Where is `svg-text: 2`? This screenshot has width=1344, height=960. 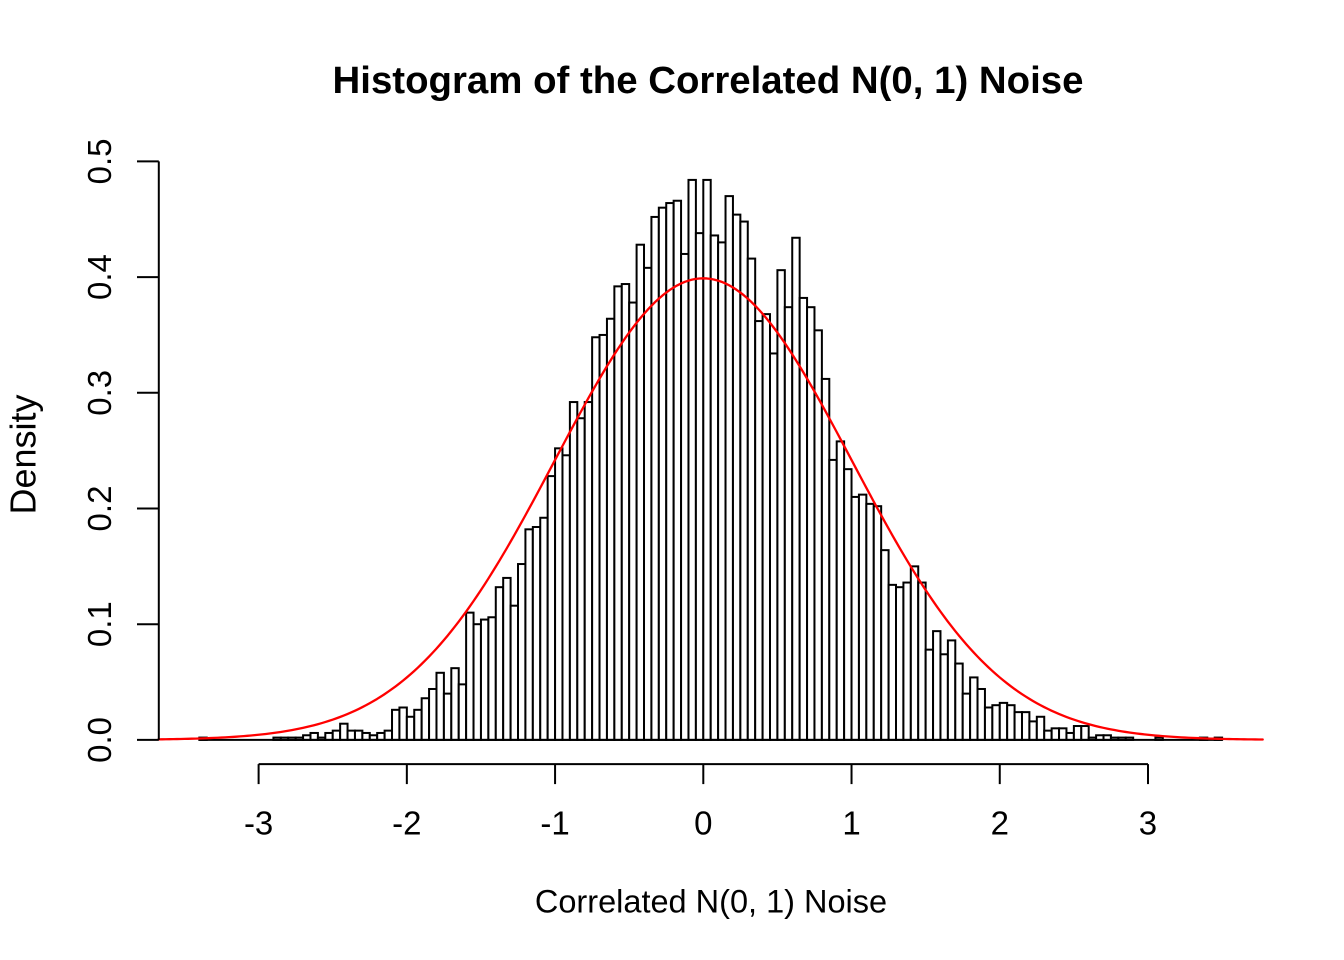
svg-text: 2 is located at coordinates (1000, 822).